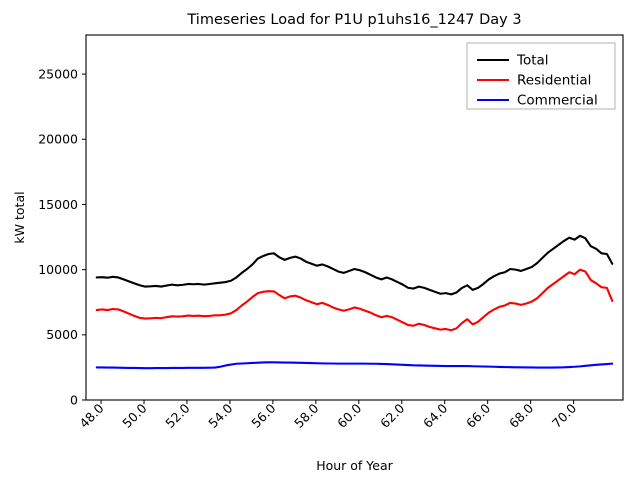 This screenshot has width=640, height=480. I want to click on legend-label-residential: Residential, so click(554, 81).